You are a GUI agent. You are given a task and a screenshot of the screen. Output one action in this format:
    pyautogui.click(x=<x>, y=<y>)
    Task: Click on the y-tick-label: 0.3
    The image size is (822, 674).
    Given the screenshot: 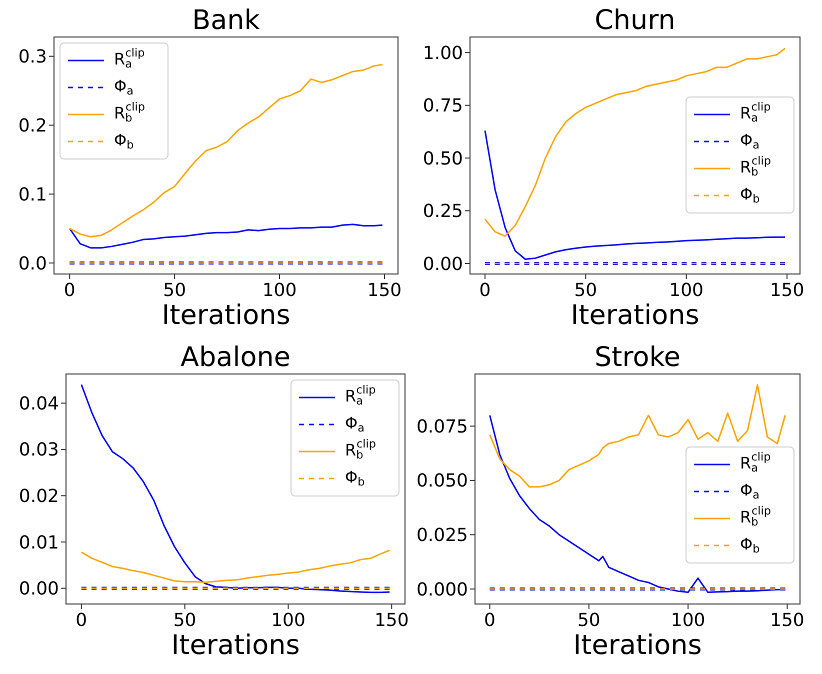 What is the action you would take?
    pyautogui.click(x=32, y=57)
    